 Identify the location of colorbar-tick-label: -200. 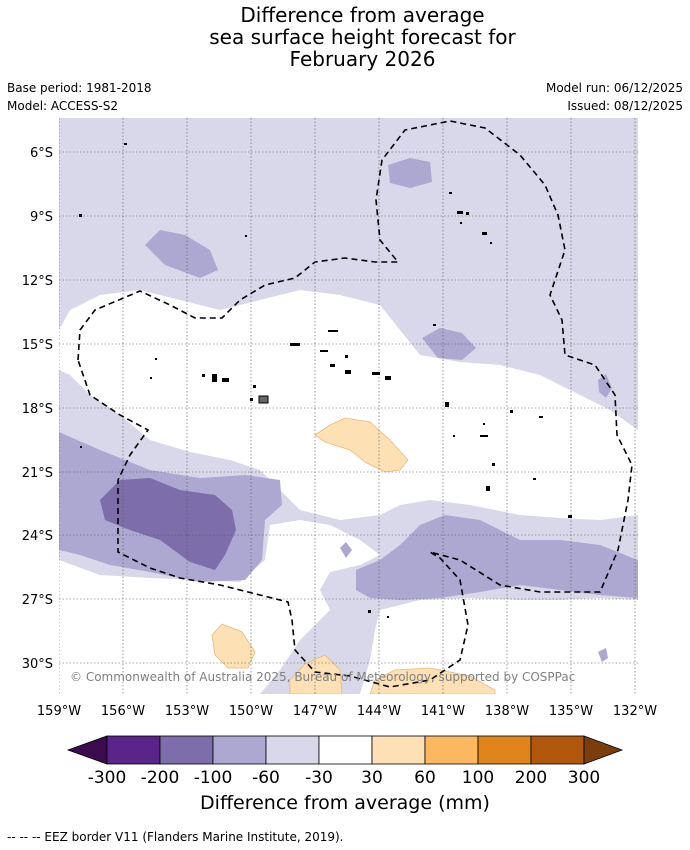
(160, 778).